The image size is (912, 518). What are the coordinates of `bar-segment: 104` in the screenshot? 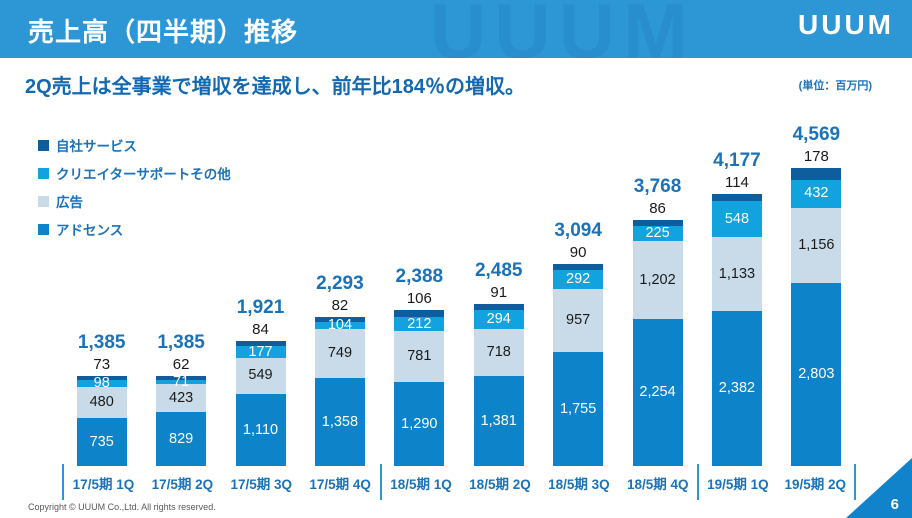 It's located at (339, 325).